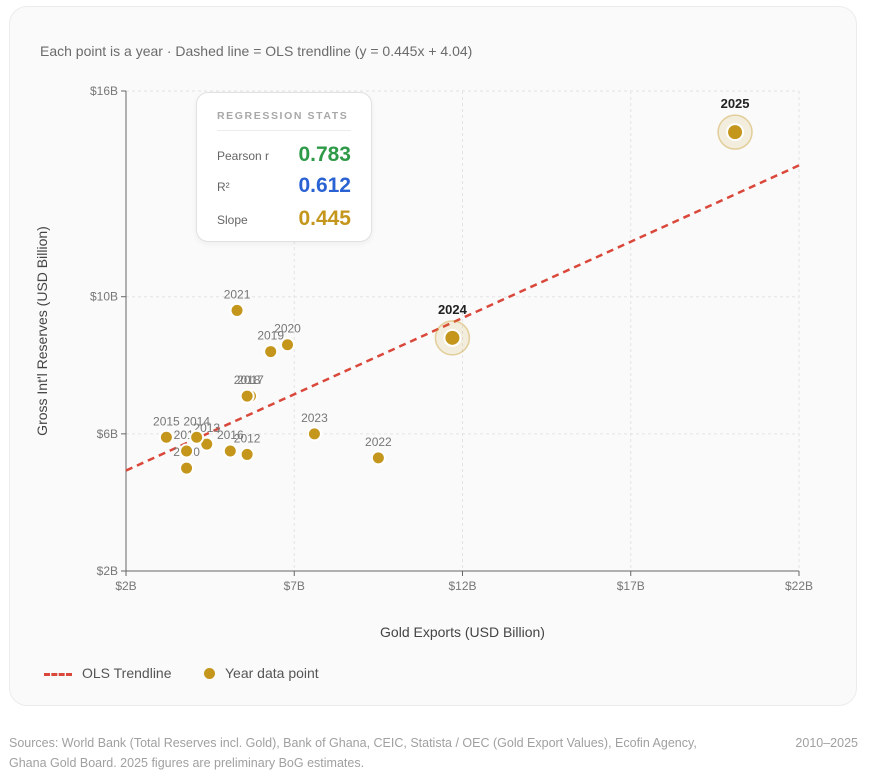 The width and height of the screenshot is (872, 782). What do you see at coordinates (104, 297) in the screenshot?
I see `y-tick-label: $10B` at bounding box center [104, 297].